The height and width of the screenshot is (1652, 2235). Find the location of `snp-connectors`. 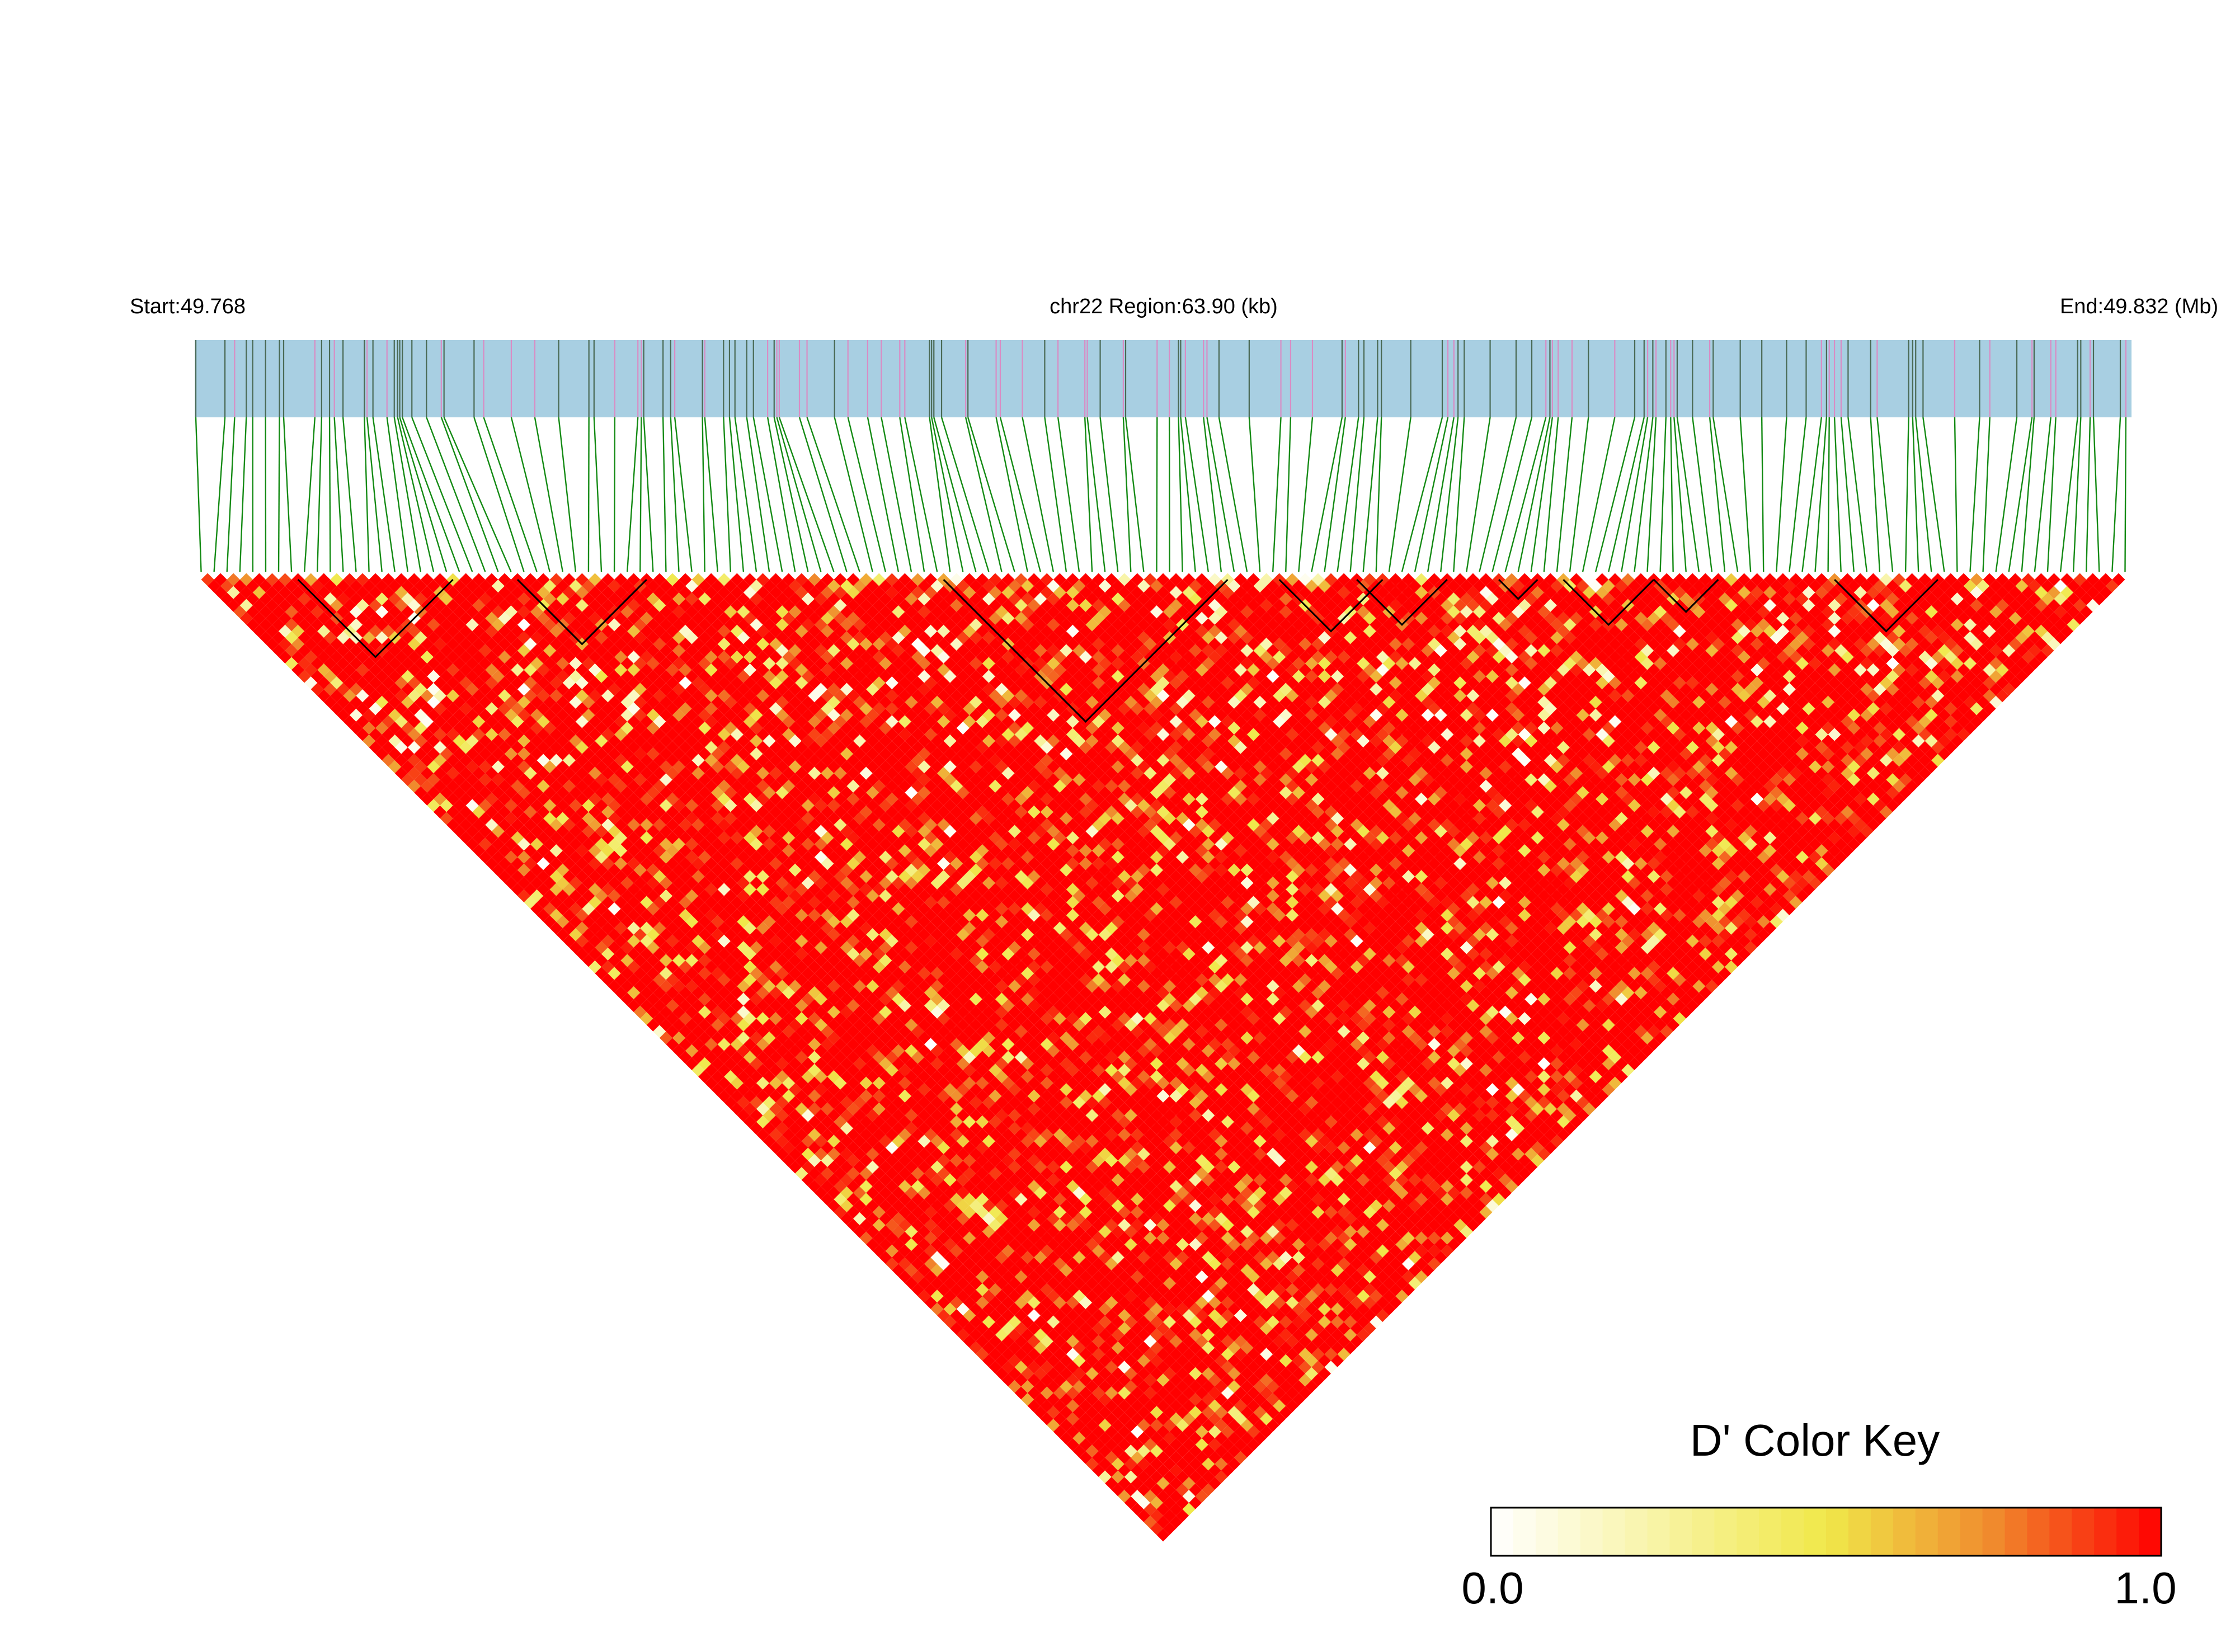

snp-connectors is located at coordinates (1161, 495).